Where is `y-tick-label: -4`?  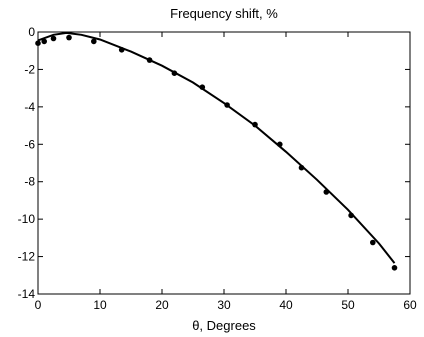
y-tick-label: -4 is located at coordinates (29, 107).